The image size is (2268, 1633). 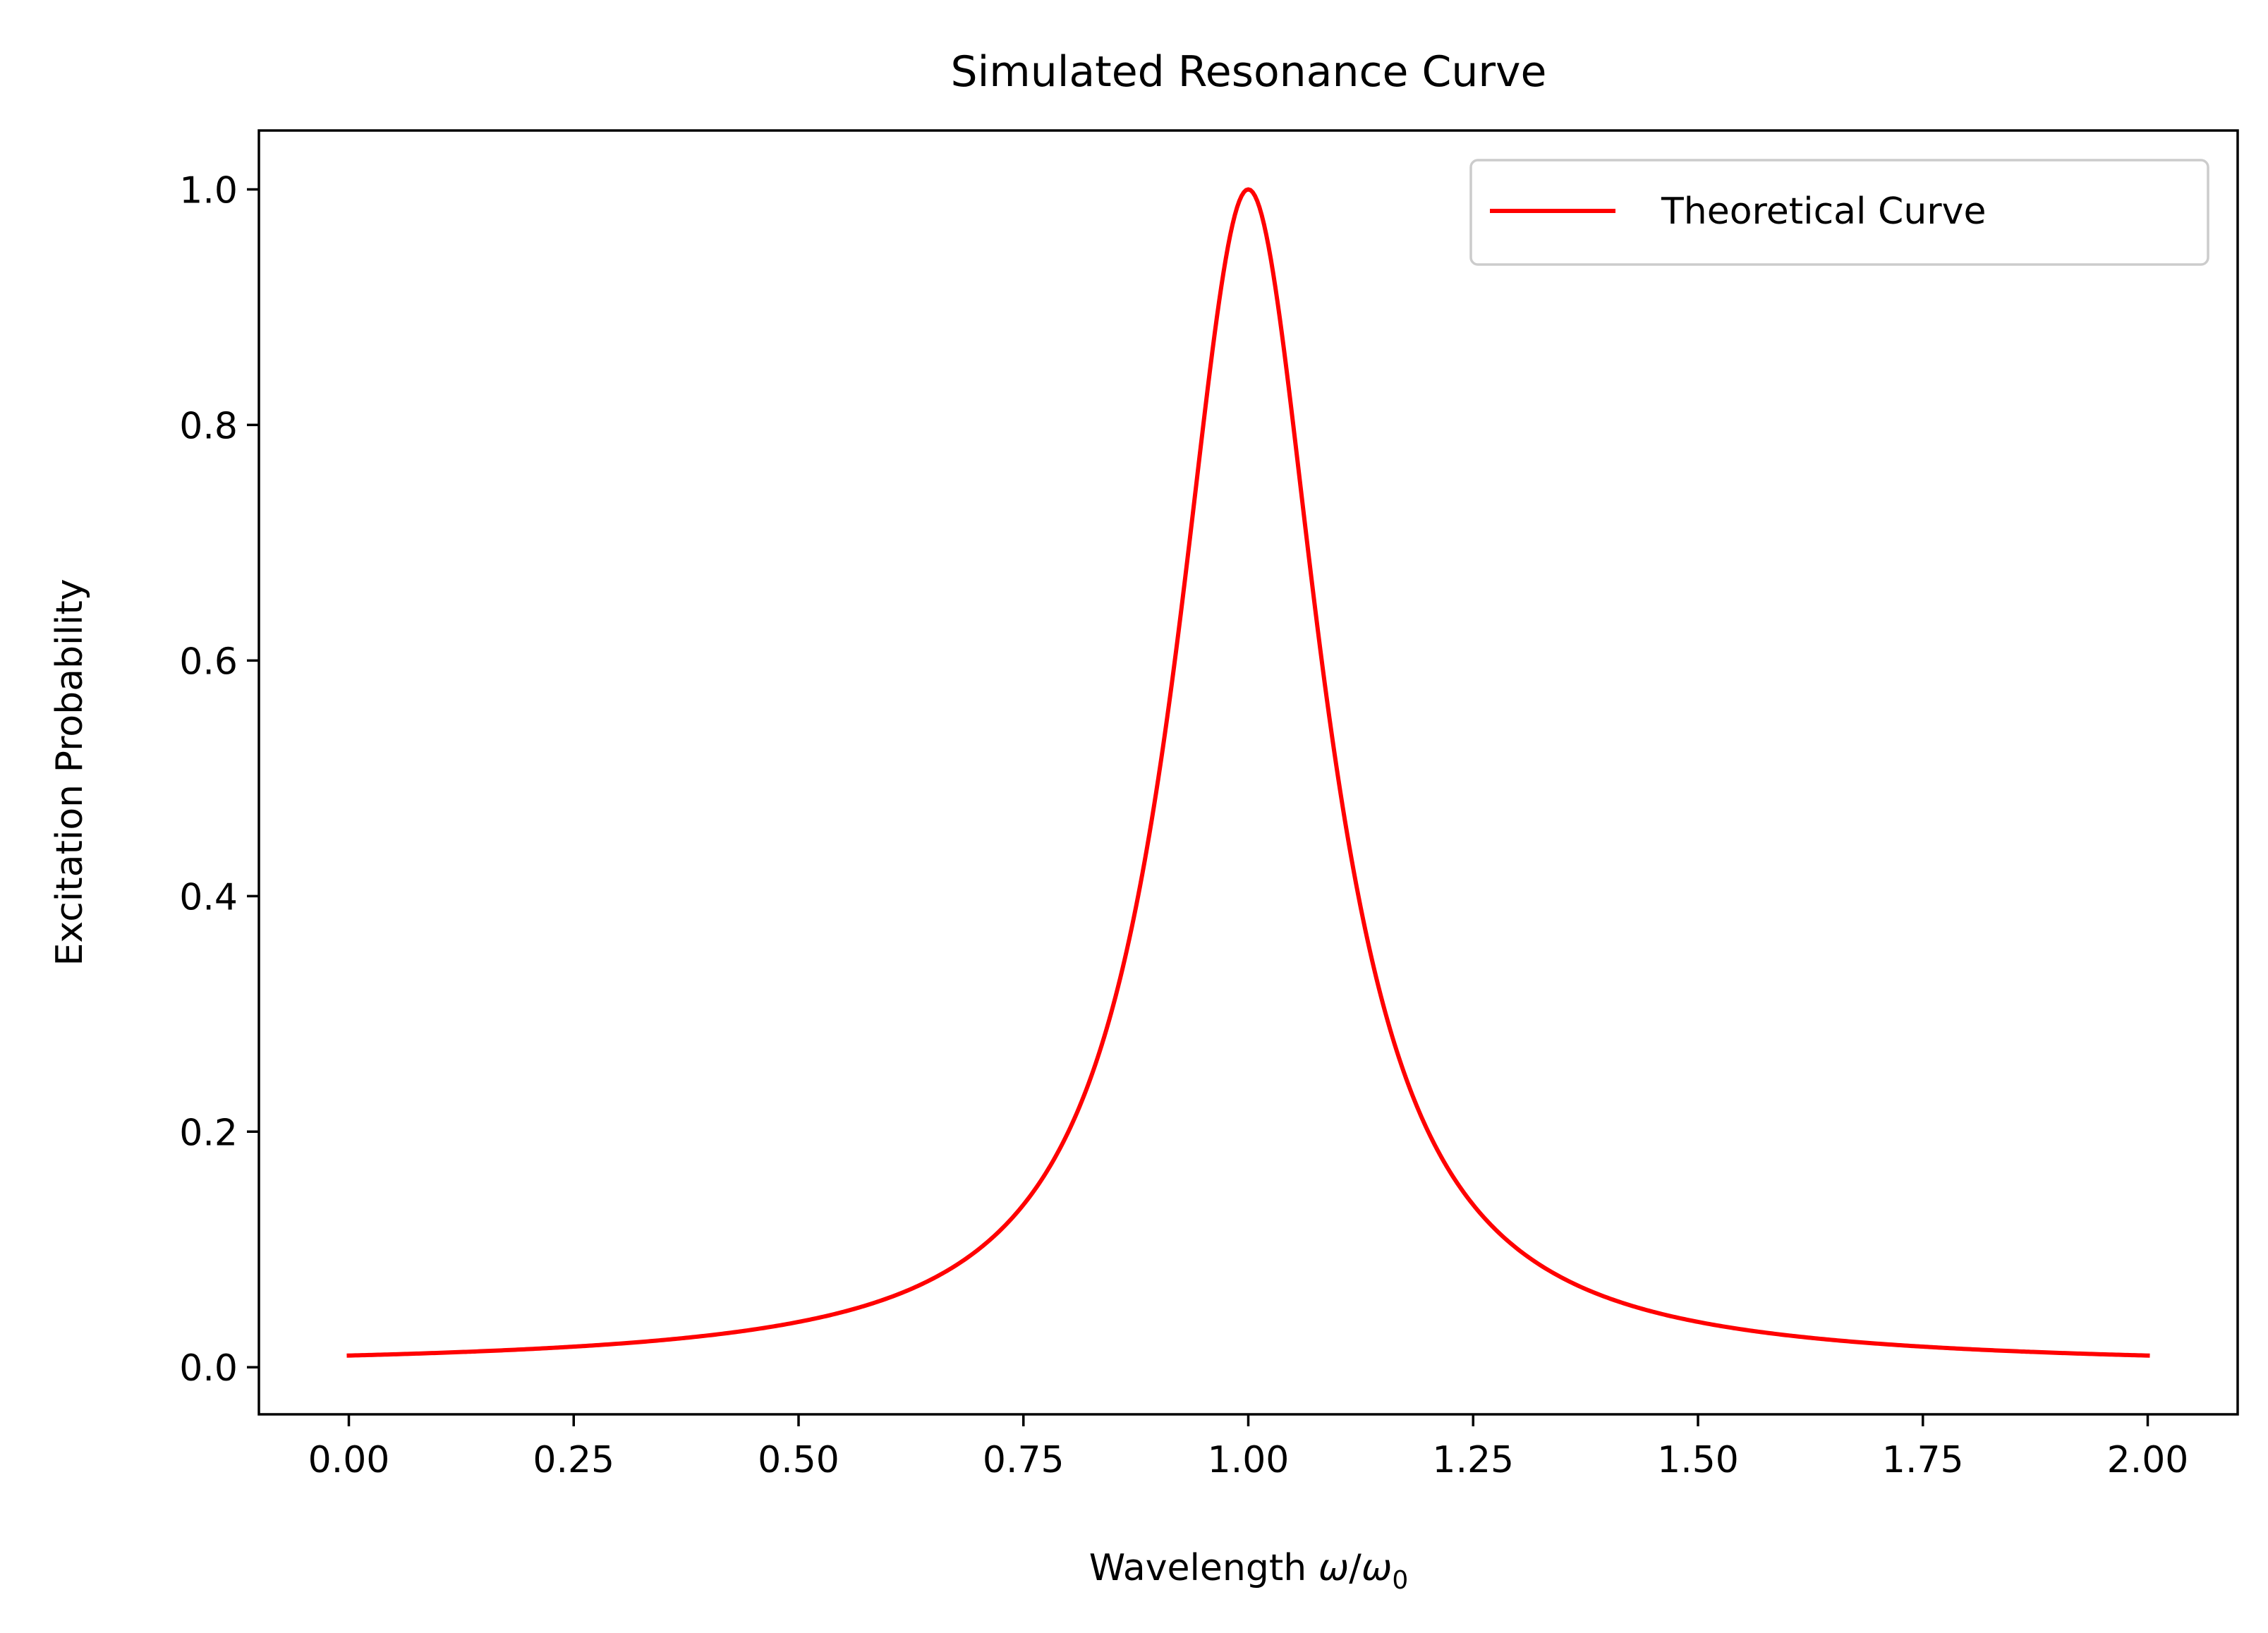 What do you see at coordinates (1249, 1460) in the screenshot?
I see `x-tick-label: 1.00` at bounding box center [1249, 1460].